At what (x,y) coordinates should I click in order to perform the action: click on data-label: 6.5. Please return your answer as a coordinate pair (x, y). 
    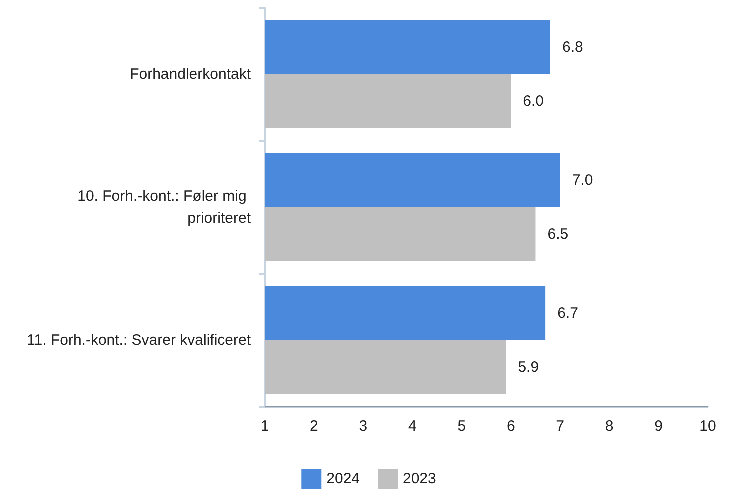
    Looking at the image, I should click on (558, 234).